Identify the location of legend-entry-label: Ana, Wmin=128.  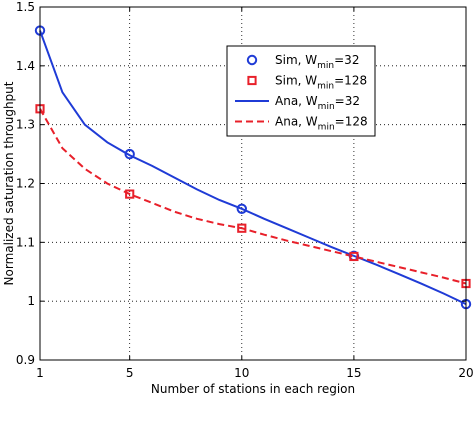
(321, 124).